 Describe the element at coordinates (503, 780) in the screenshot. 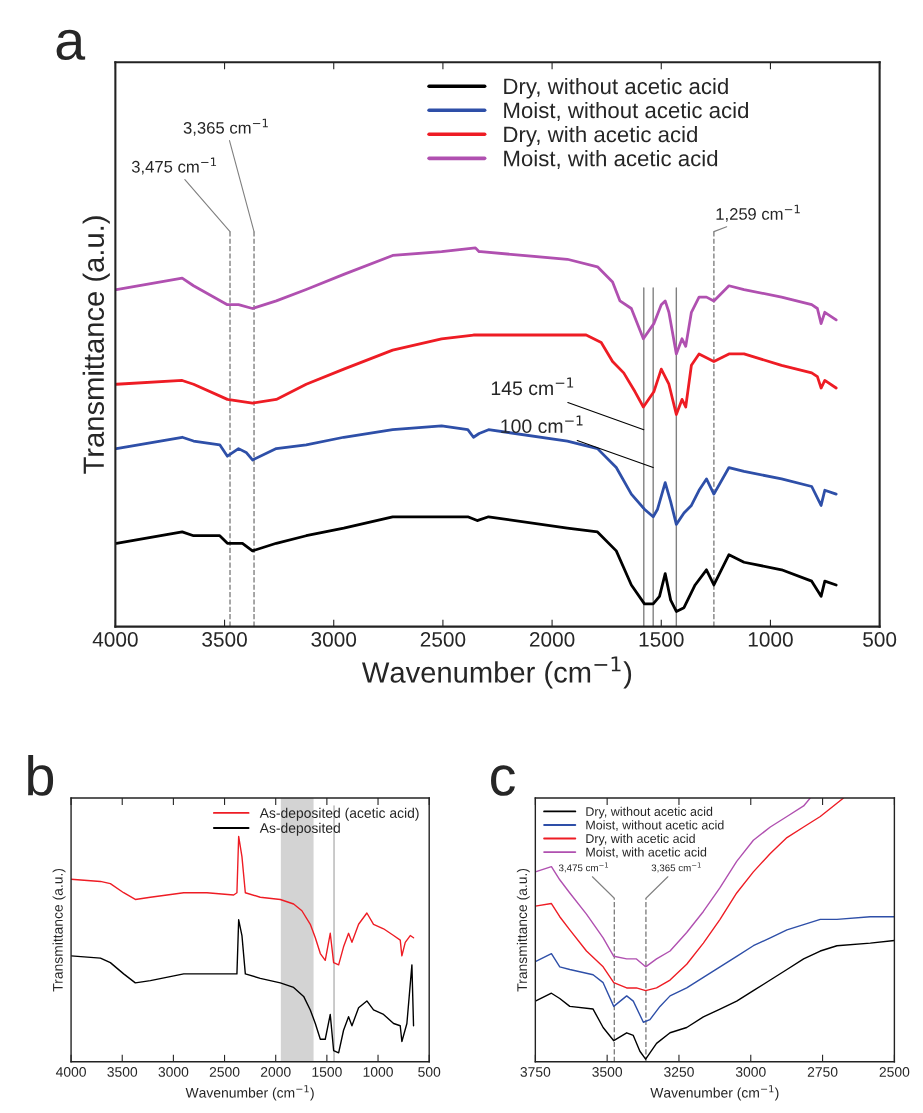

I see `chart-title: c` at that location.